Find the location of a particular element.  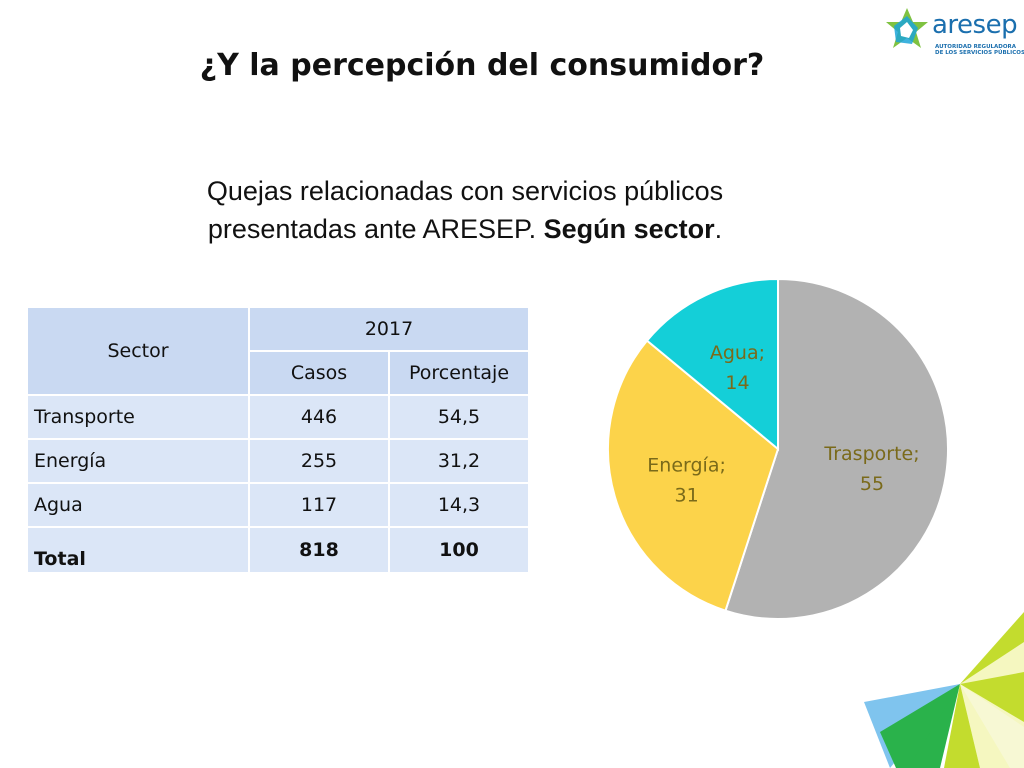

pie-slice-label: Energía; 31 is located at coordinates (686, 481).